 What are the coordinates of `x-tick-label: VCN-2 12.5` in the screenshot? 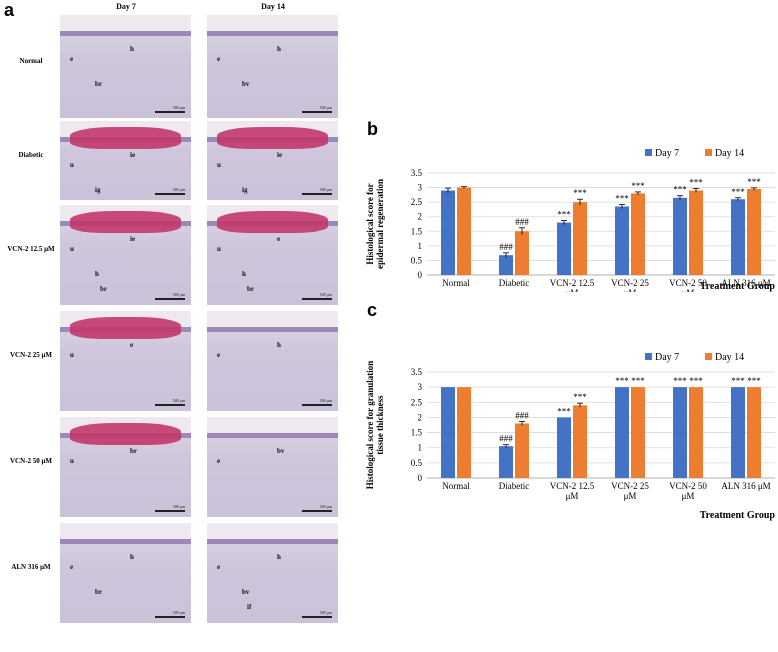 It's located at (572, 283).